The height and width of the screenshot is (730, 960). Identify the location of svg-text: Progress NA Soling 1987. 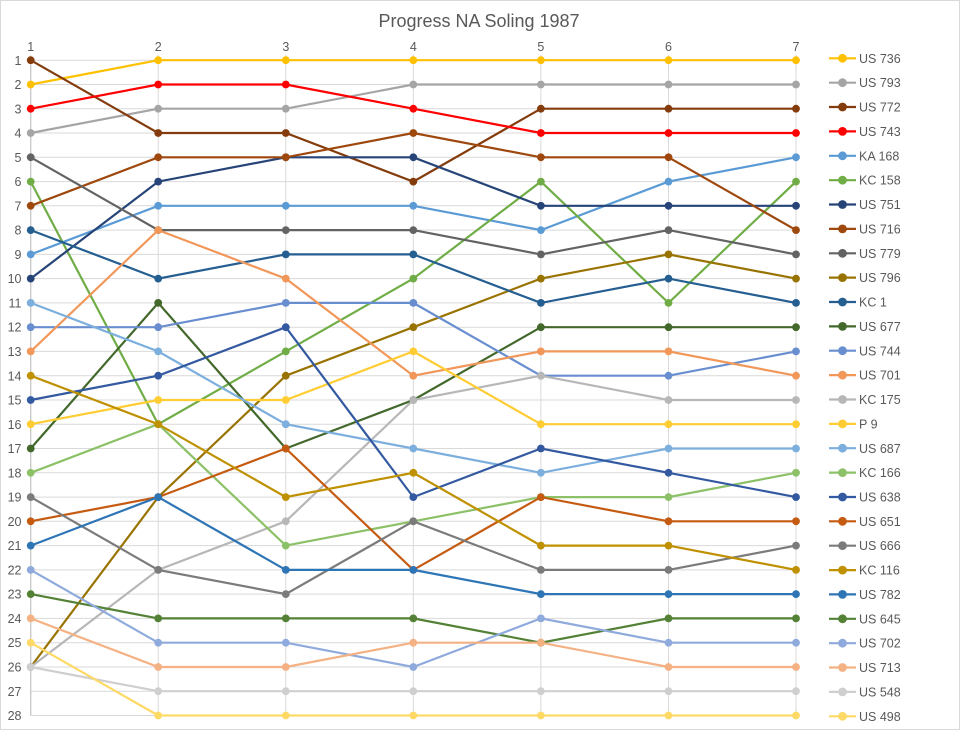
(478, 21).